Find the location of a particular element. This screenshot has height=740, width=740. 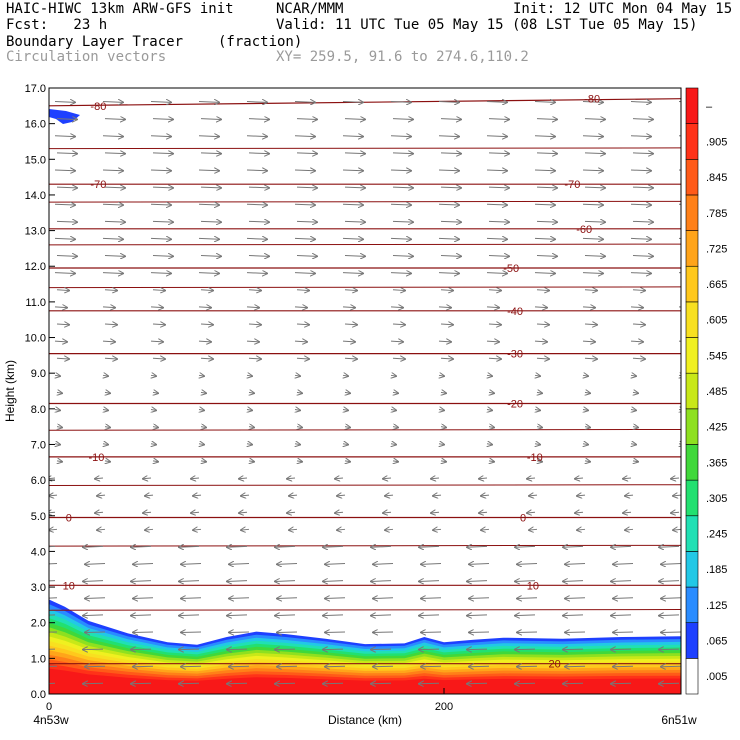

x-end-label-left: 4n53w is located at coordinates (51, 720).